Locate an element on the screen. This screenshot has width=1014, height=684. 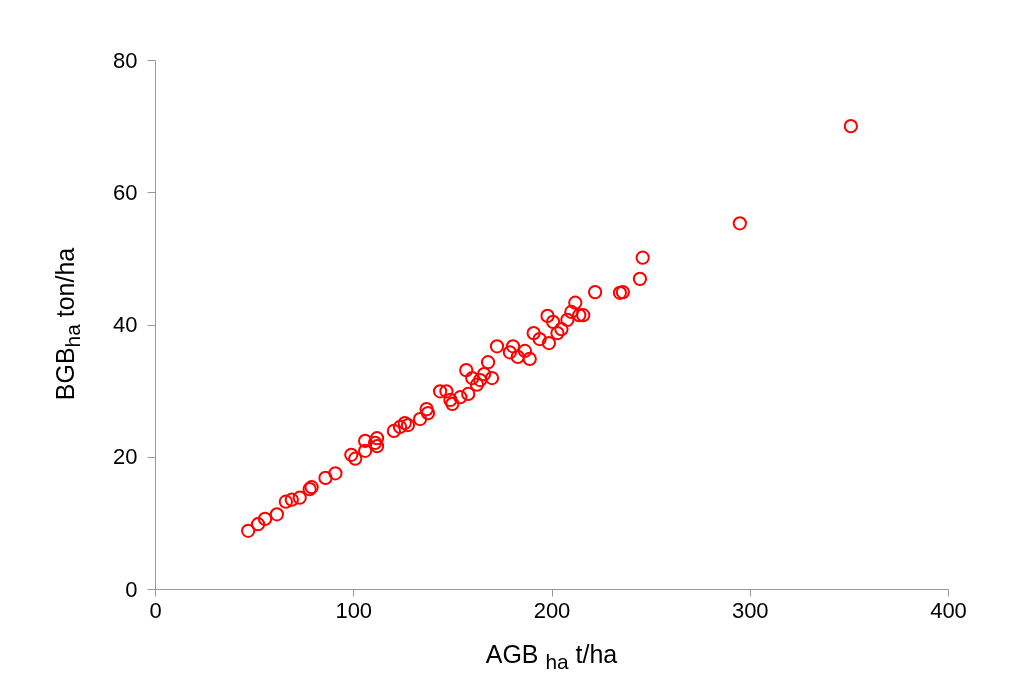
y-tick-label: 60 is located at coordinates (125, 192).